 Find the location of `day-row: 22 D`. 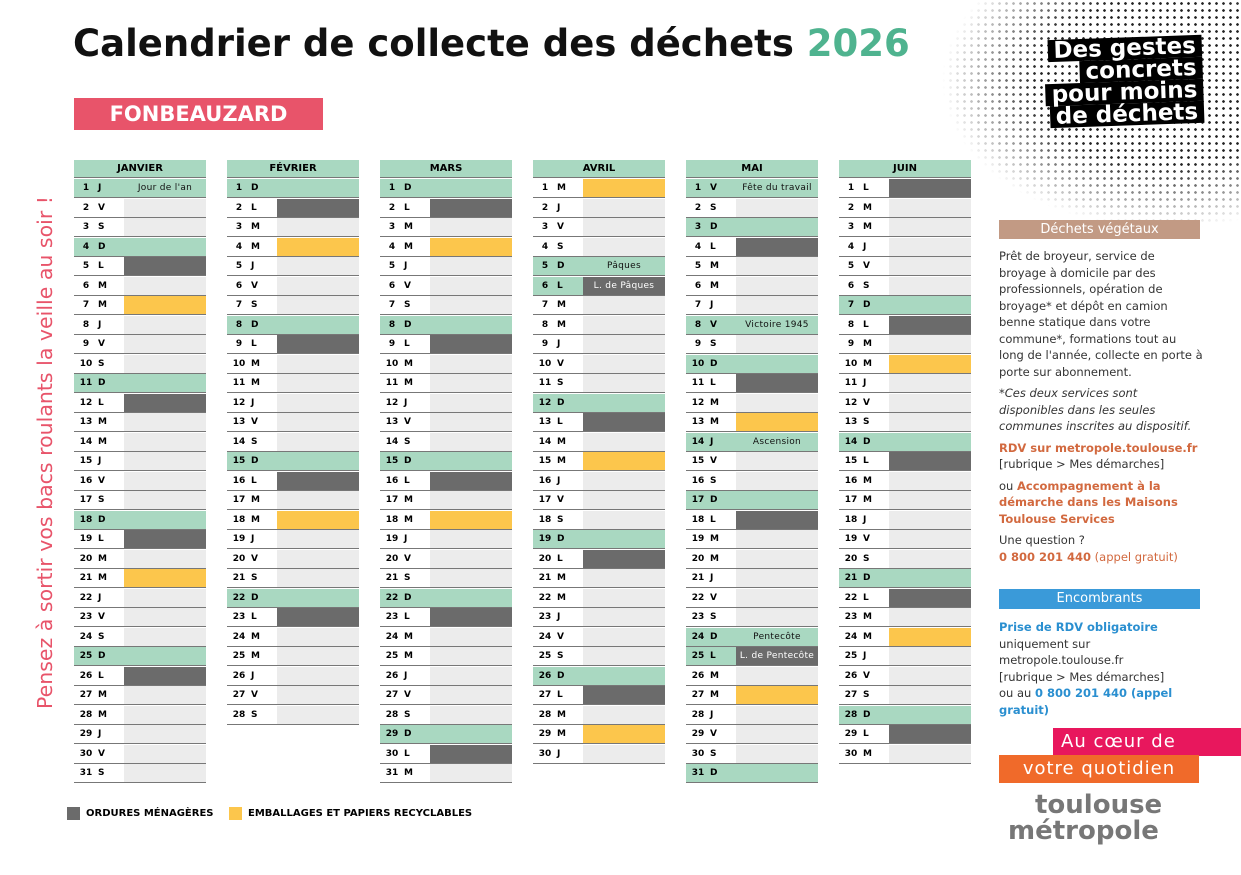

day-row: 22 D is located at coordinates (293, 598).